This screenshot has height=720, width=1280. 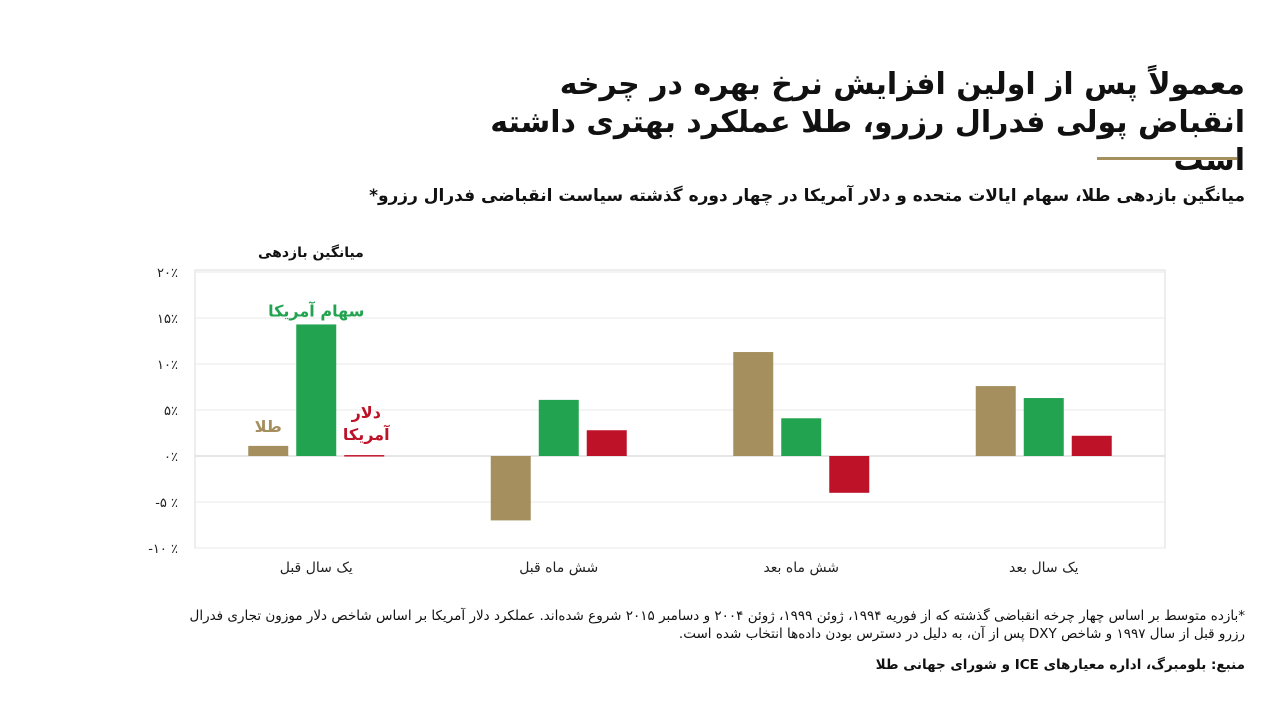 What do you see at coordinates (171, 411) in the screenshot?
I see `y-tick-label: ۵٪` at bounding box center [171, 411].